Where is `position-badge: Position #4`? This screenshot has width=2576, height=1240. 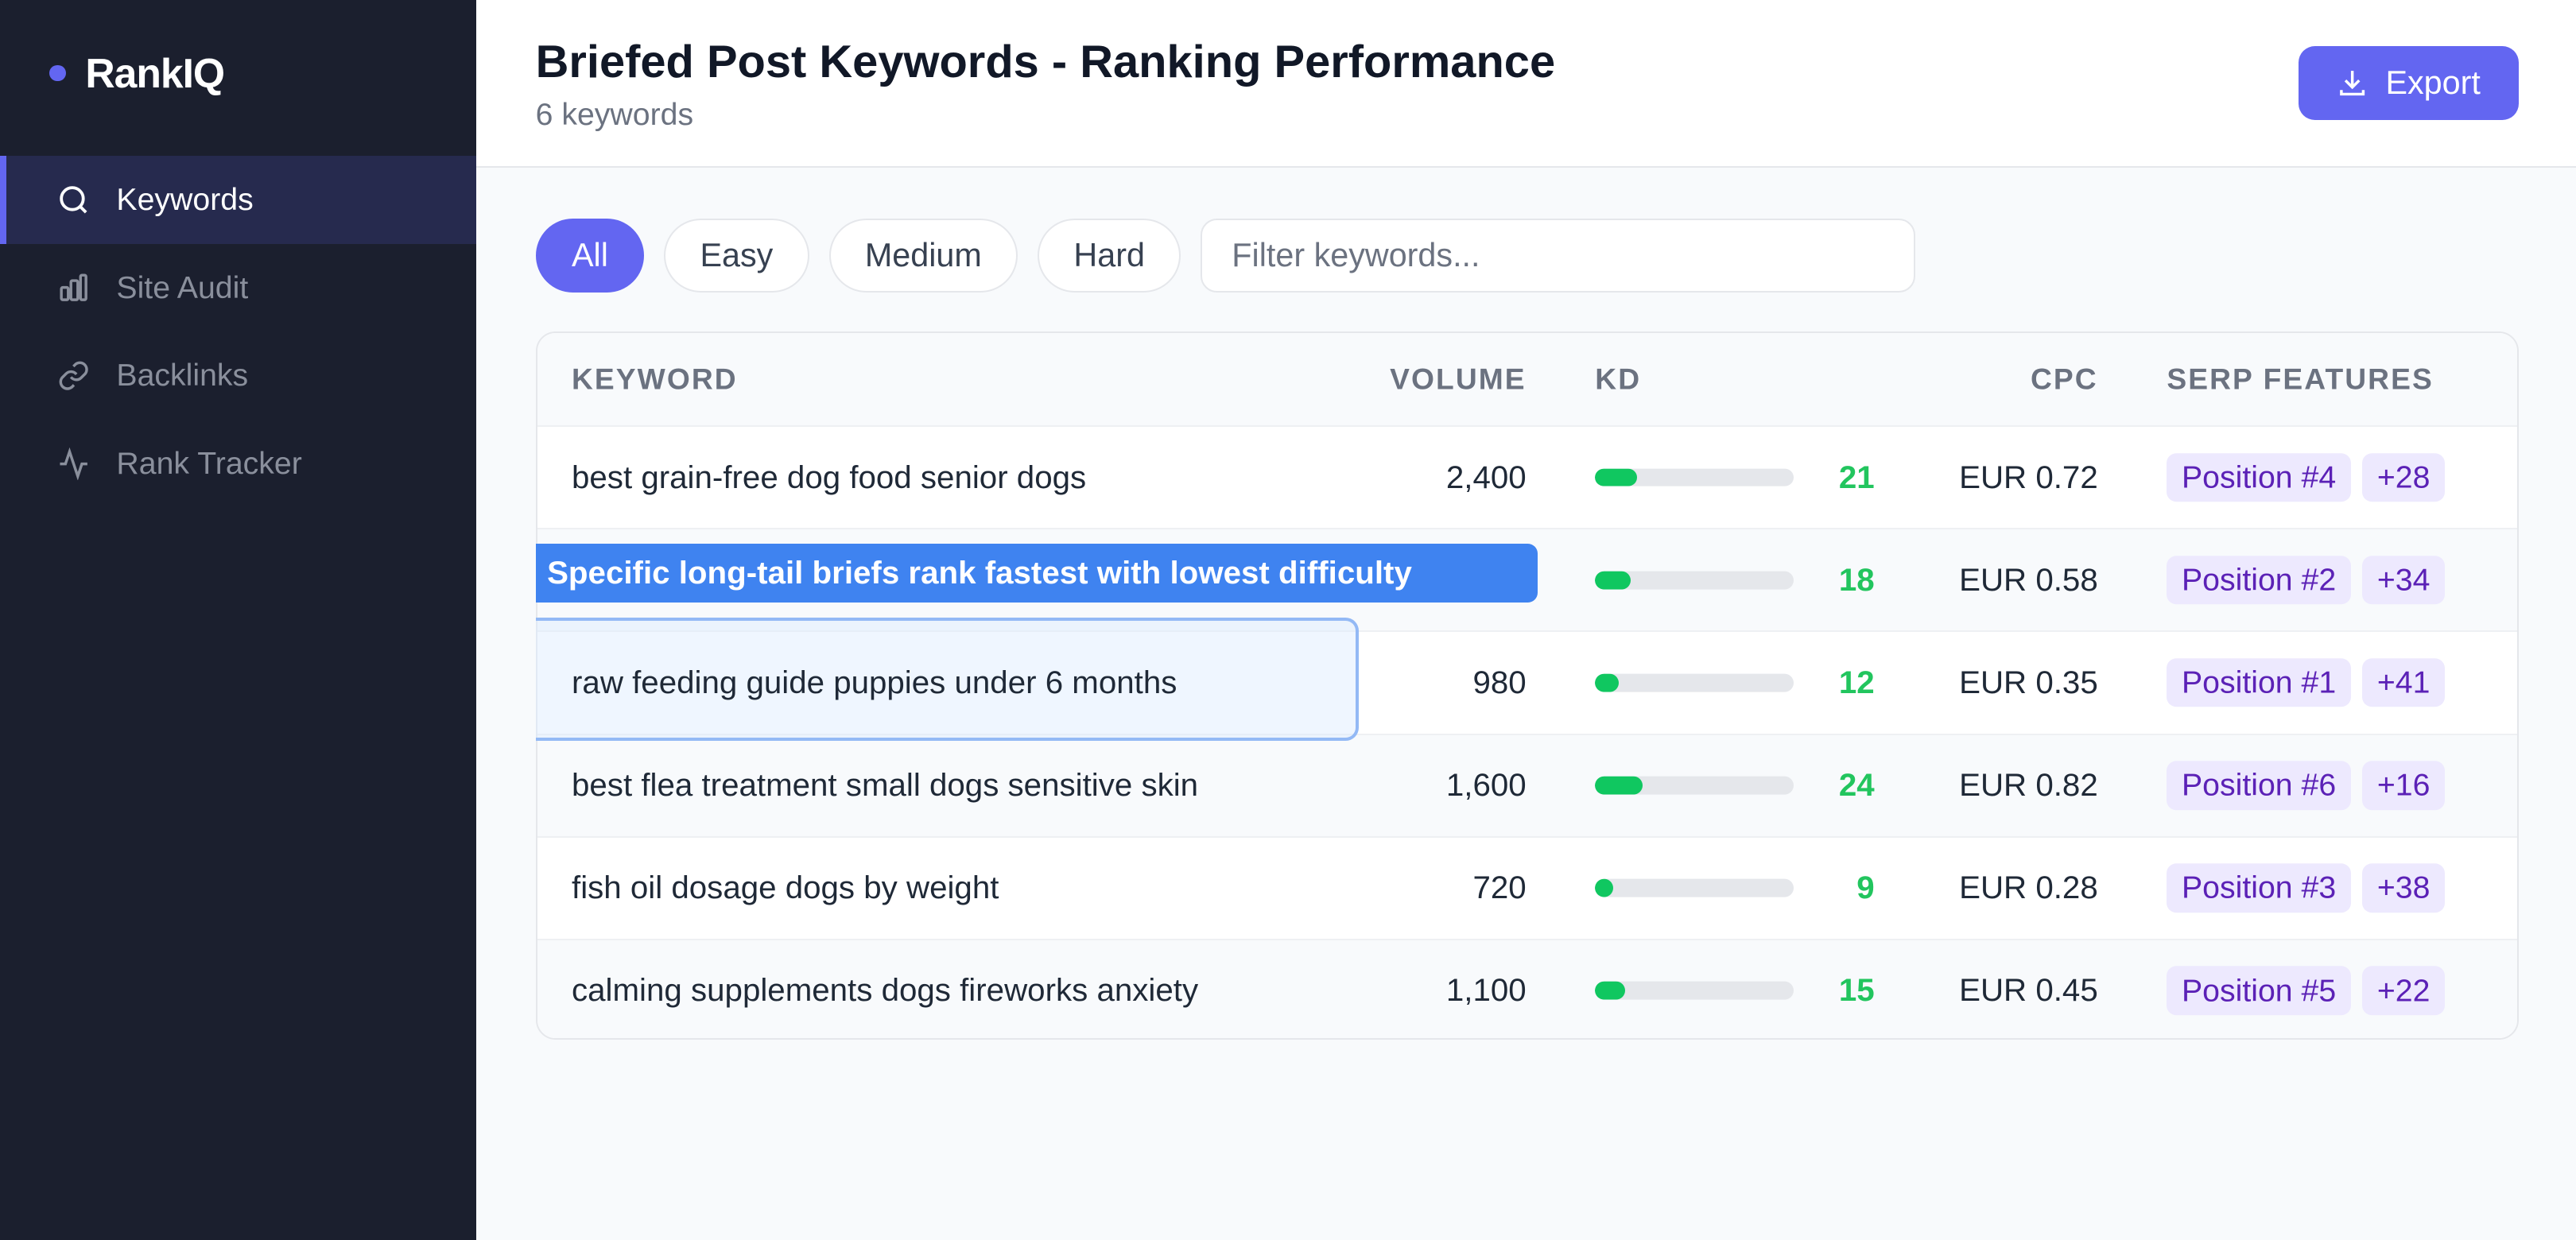 position-badge: Position #4 is located at coordinates (2259, 477).